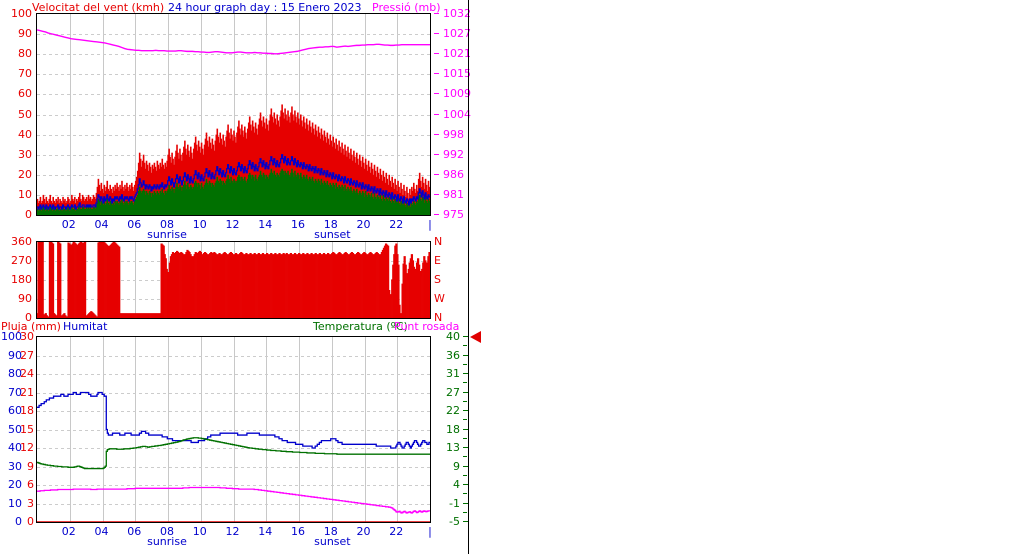  I want to click on axis-tick-label: 15, so click(27, 429).